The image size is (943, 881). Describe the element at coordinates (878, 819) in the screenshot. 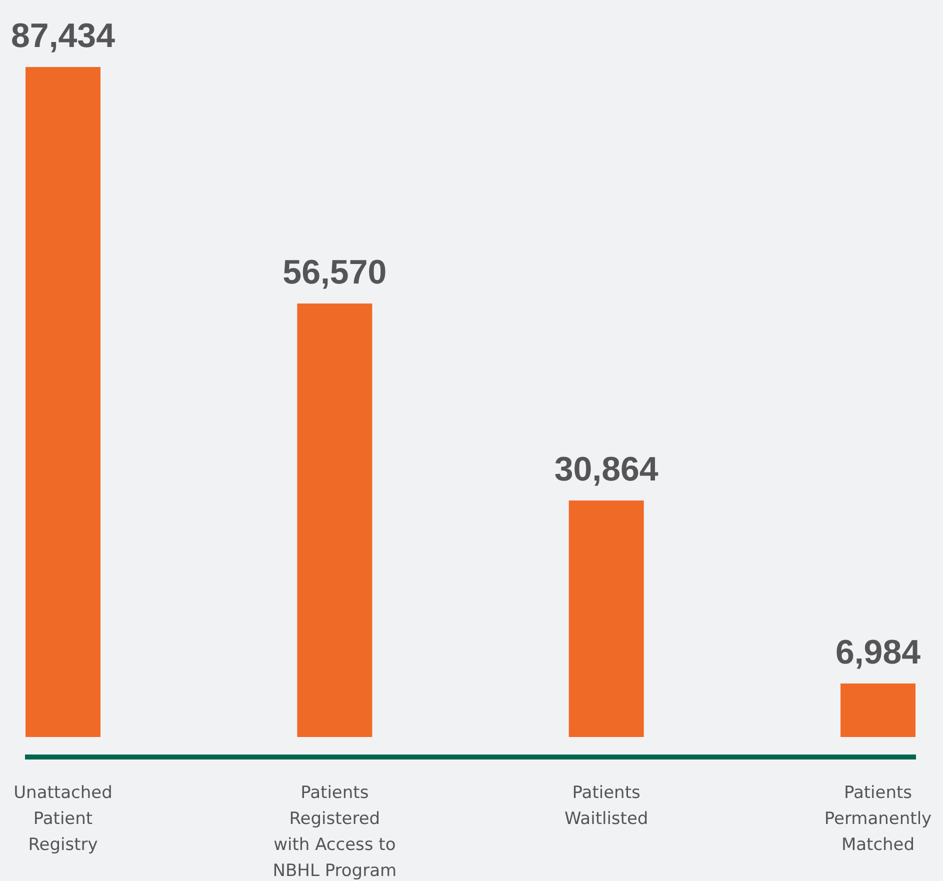

I see `x-tick-label: Patients Permanently Matched` at that location.